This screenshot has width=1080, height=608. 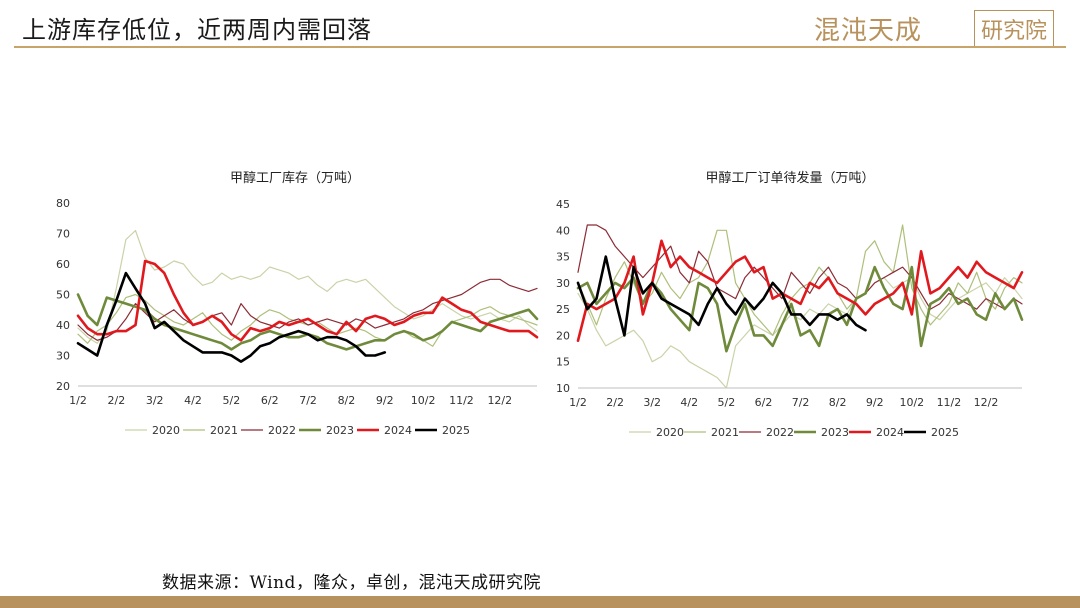 I want to click on y-tick-label: 60, so click(x=63, y=264).